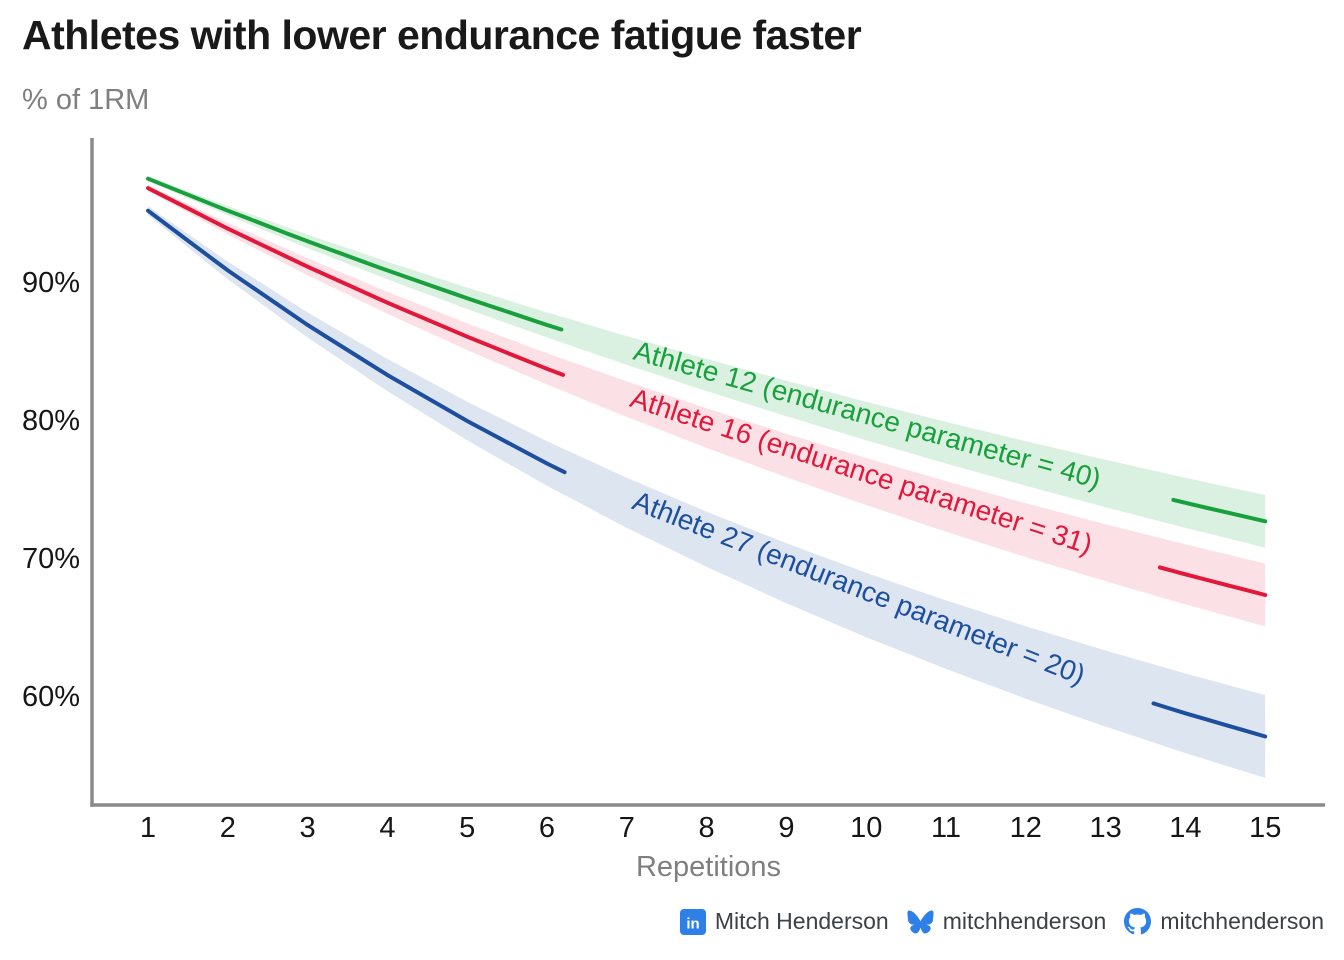  Describe the element at coordinates (1024, 921) in the screenshot. I see `bluesky-handle: mitchhenderson` at that location.